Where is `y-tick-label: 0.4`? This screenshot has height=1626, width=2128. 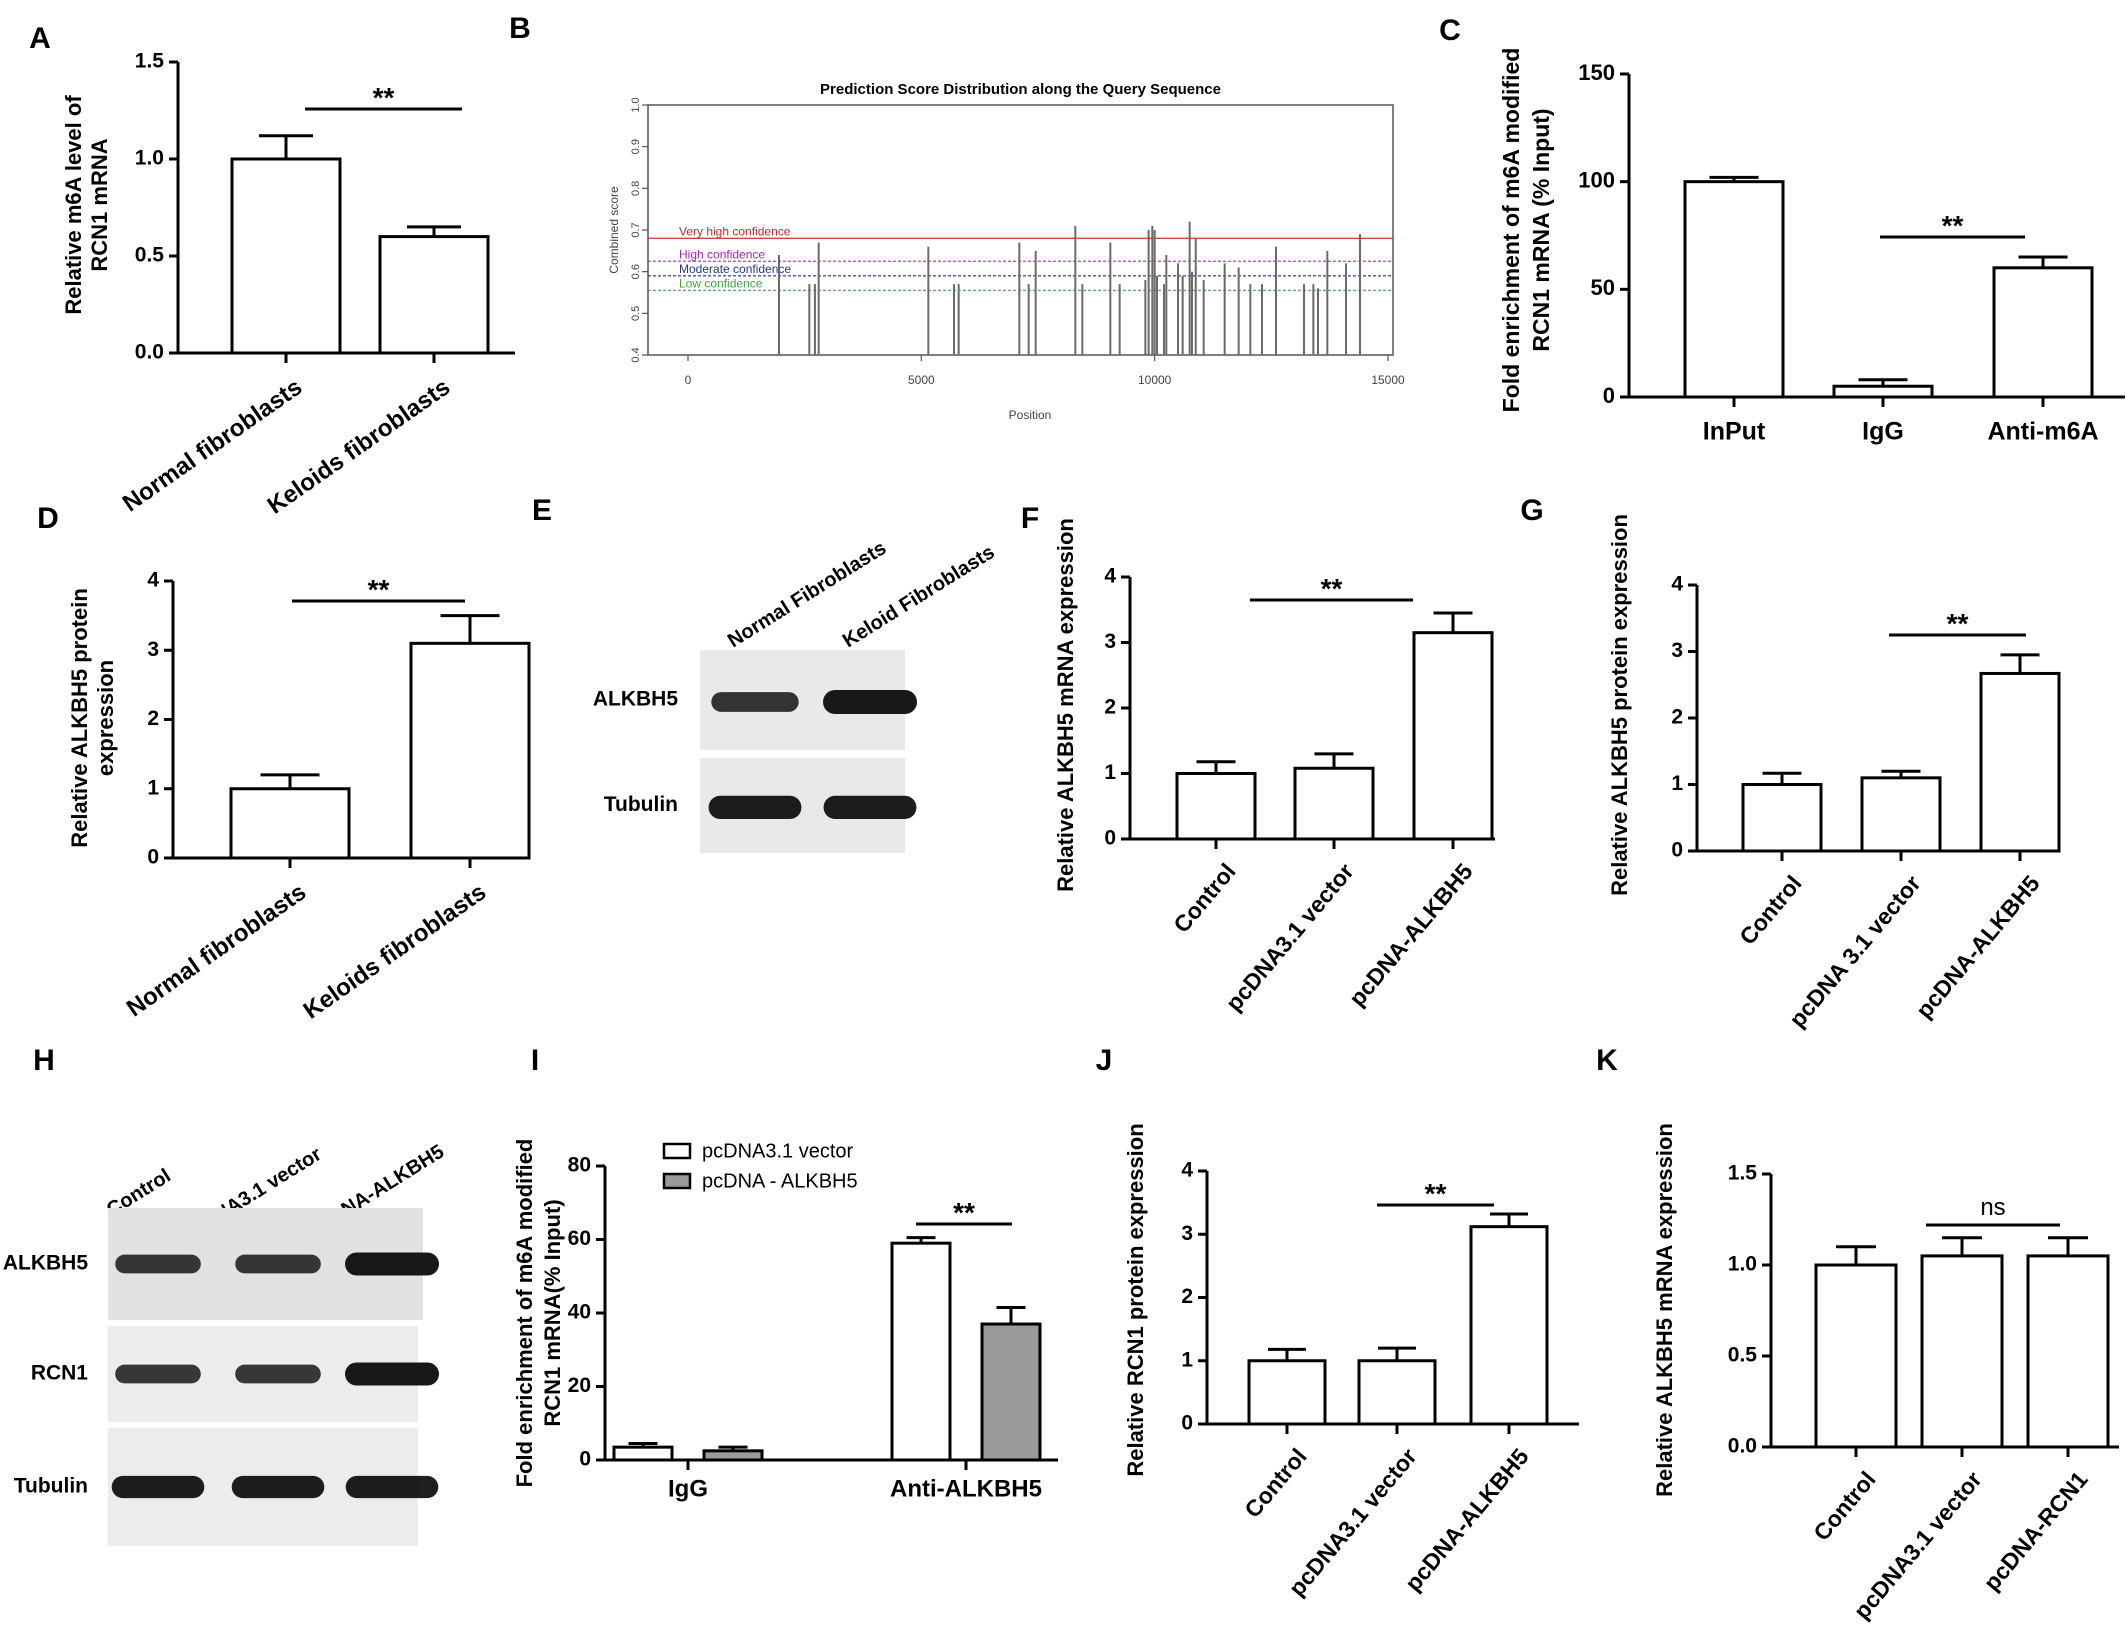 y-tick-label: 0.4 is located at coordinates (636, 354).